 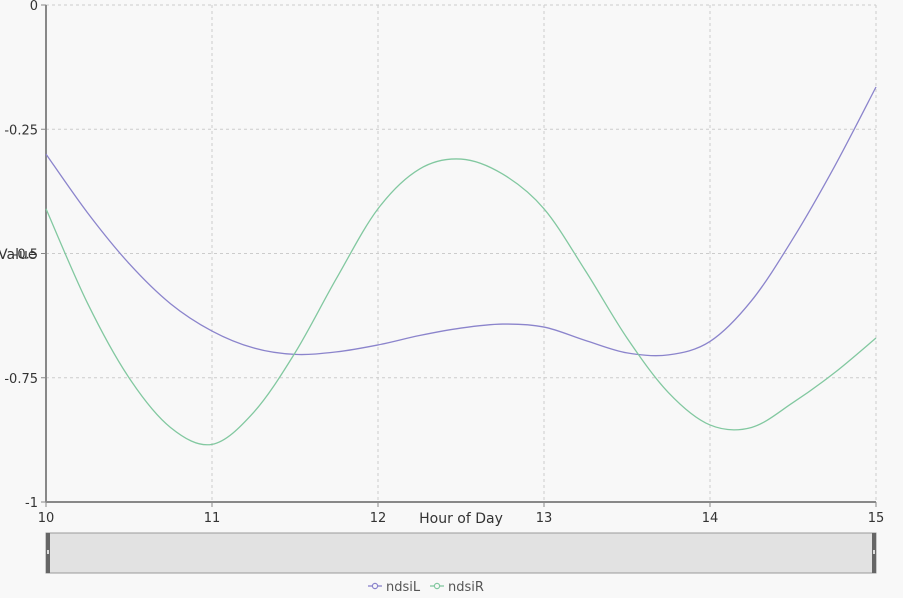 What do you see at coordinates (31, 503) in the screenshot?
I see `y-tick-label: -1` at bounding box center [31, 503].